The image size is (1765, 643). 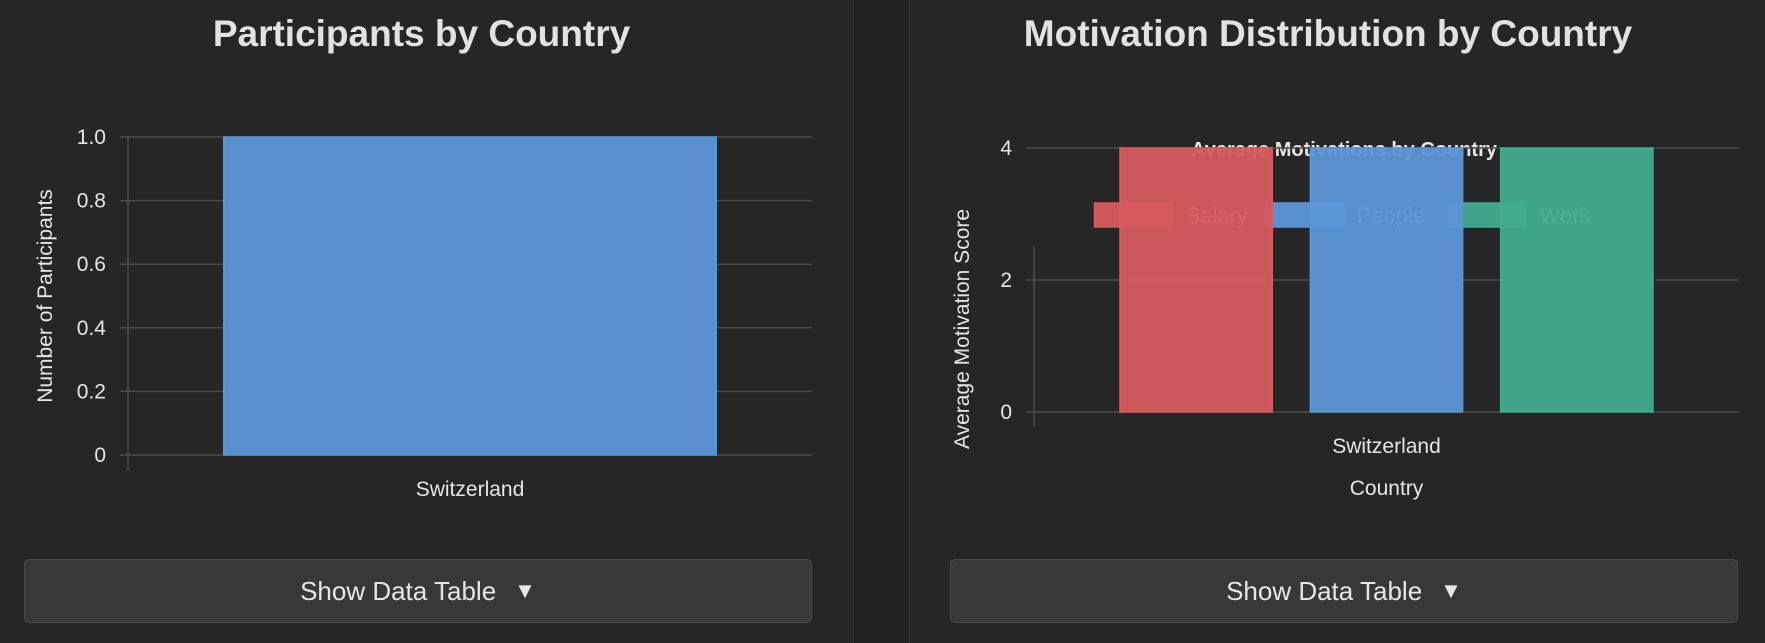 I want to click on bar-salary, so click(x=1196, y=280).